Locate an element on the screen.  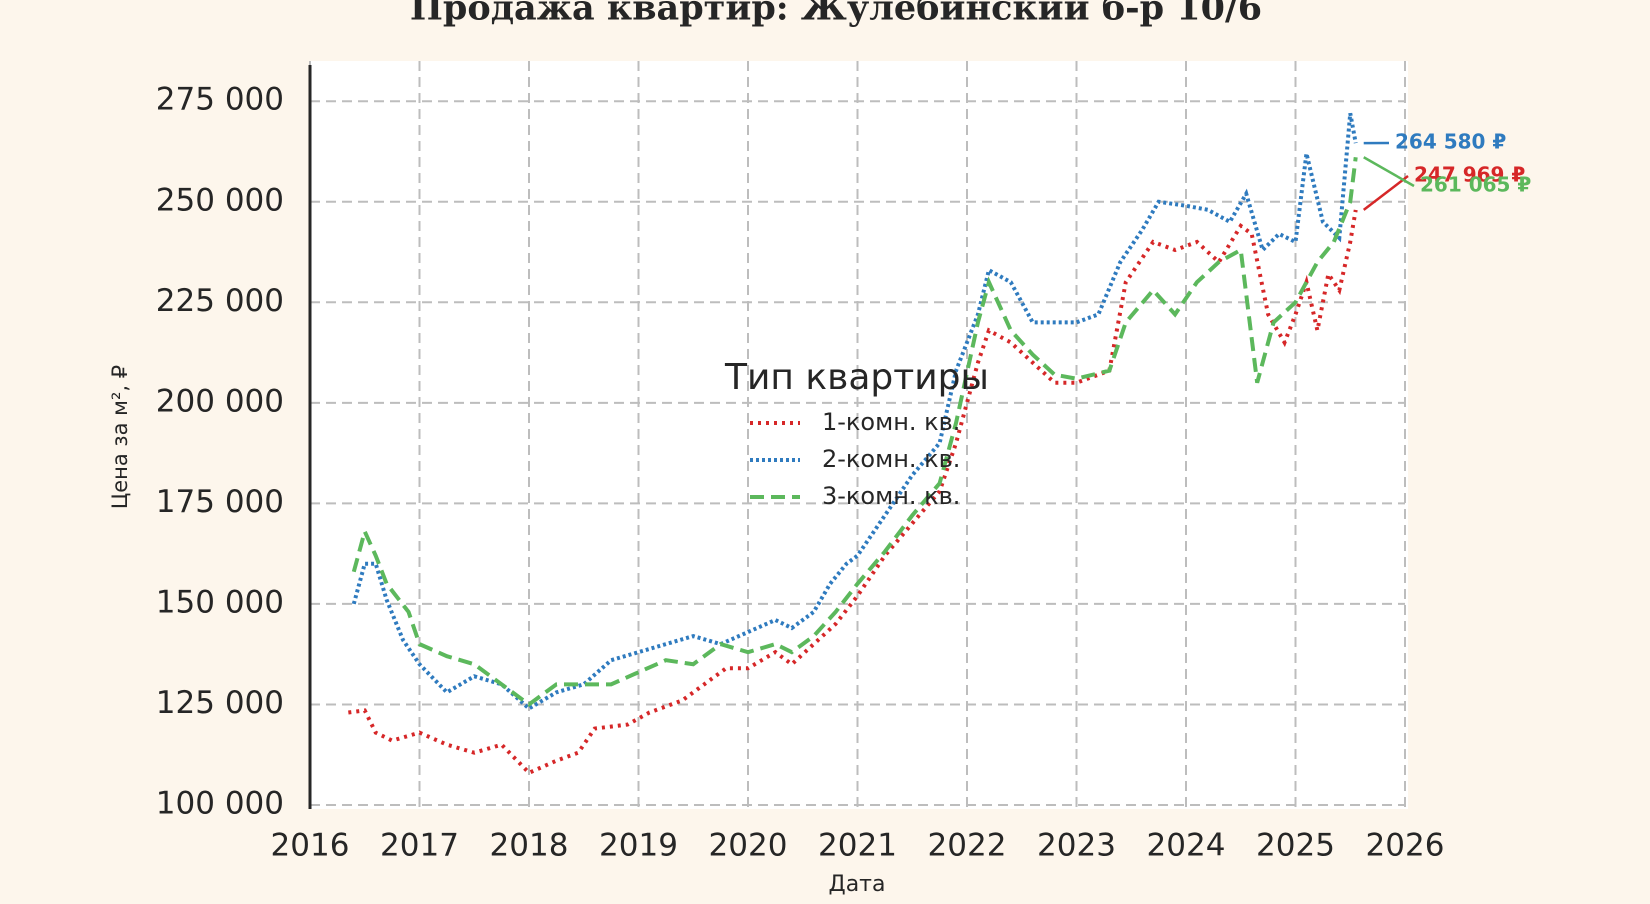
x-tick-label: 2016 is located at coordinates (310, 846).